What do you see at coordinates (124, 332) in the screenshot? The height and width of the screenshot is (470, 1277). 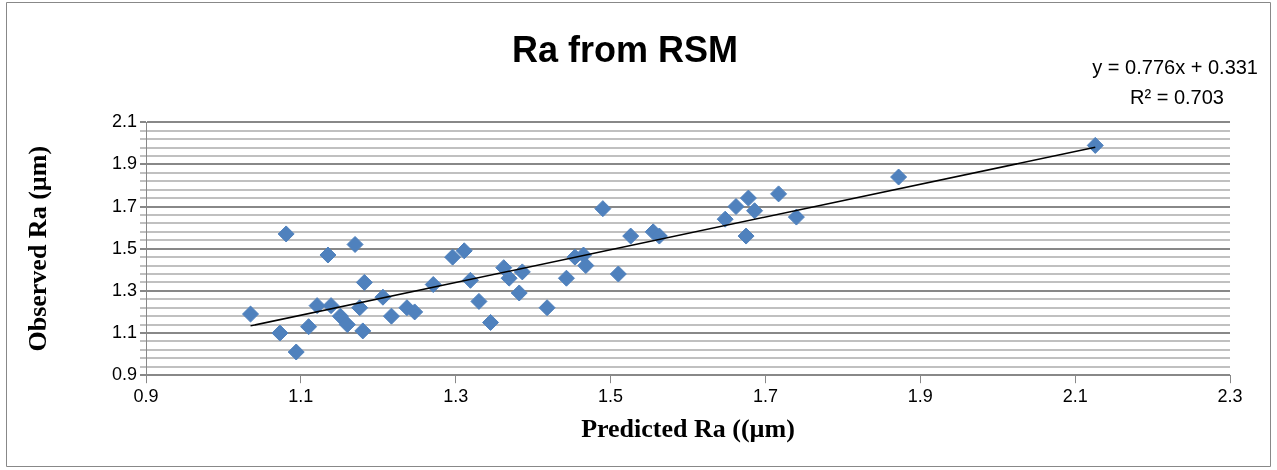 I see `y-tick-label: 1.1` at bounding box center [124, 332].